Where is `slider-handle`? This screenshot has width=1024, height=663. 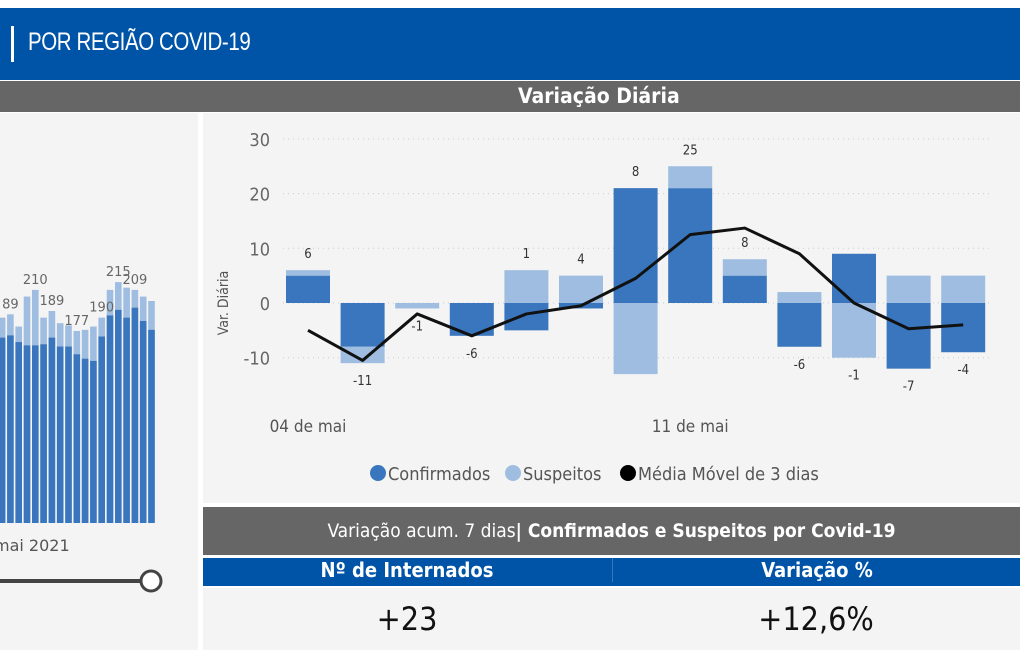
slider-handle is located at coordinates (151, 581).